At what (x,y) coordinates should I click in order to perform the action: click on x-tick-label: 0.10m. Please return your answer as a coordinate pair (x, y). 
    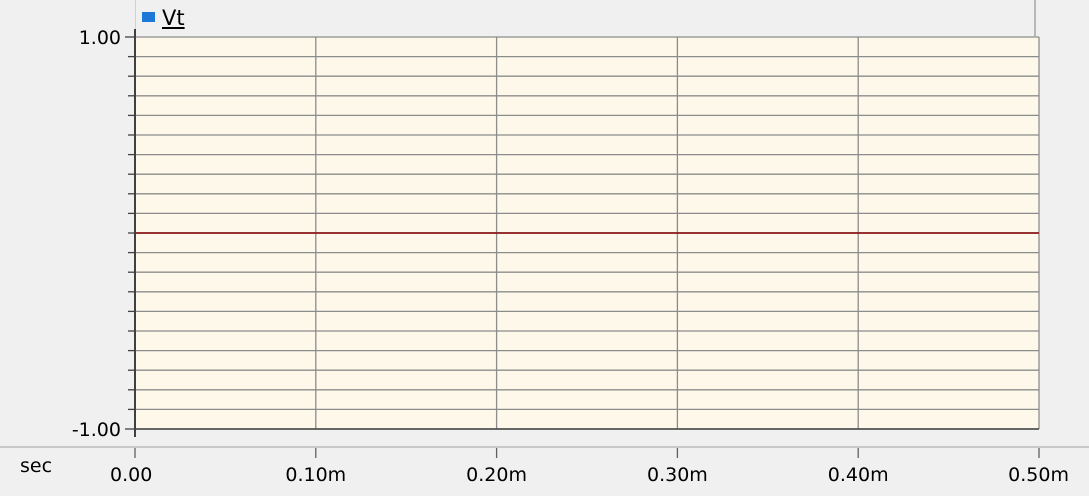
    Looking at the image, I should click on (315, 475).